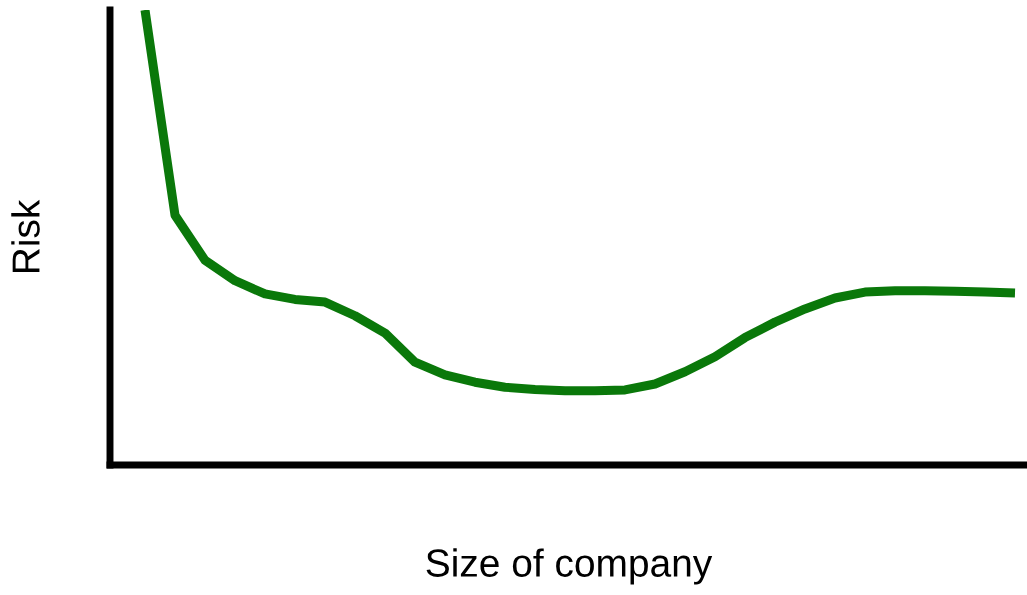 This screenshot has height=595, width=1027. Describe the element at coordinates (25, 236) in the screenshot. I see `y-axis-title: Risk` at that location.